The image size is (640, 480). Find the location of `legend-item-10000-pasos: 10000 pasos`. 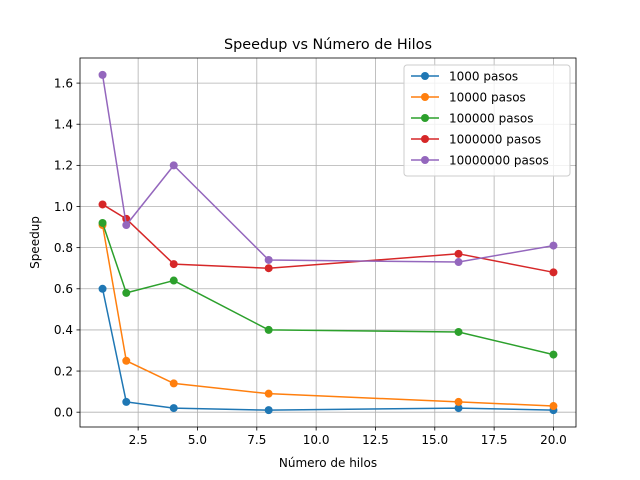

legend-item-10000-pasos: 10000 pasos is located at coordinates (468, 97).